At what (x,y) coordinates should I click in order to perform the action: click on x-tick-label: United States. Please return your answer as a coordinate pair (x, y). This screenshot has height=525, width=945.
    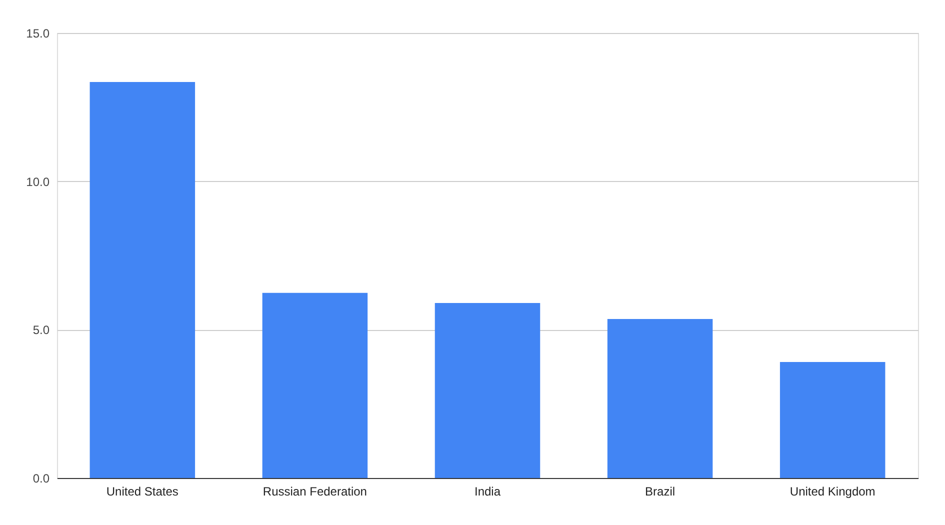
    Looking at the image, I should click on (142, 491).